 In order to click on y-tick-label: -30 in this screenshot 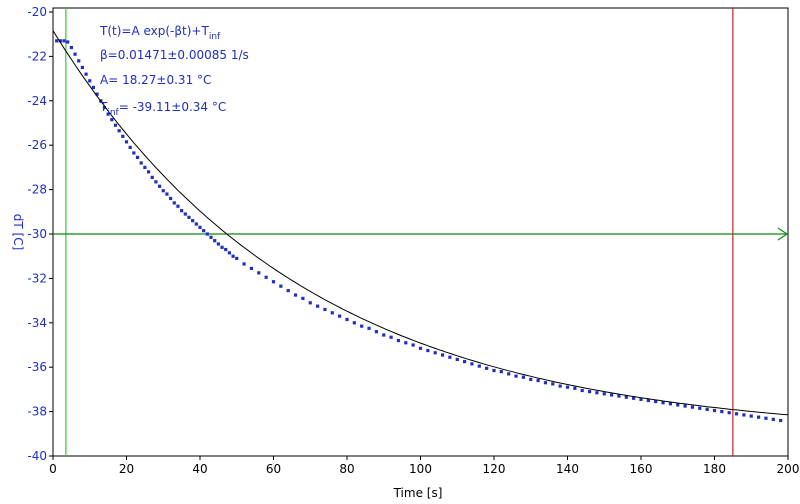, I will do `click(37, 234)`.